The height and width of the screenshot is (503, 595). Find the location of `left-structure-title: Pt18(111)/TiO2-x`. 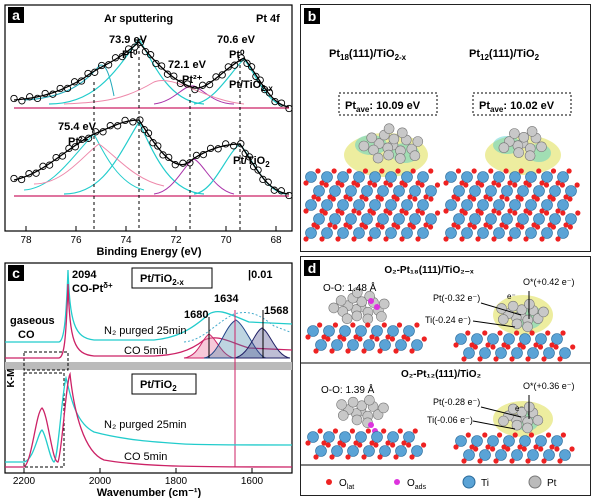

left-structure-title: Pt18(111)/TiO2-x is located at coordinates (368, 55).